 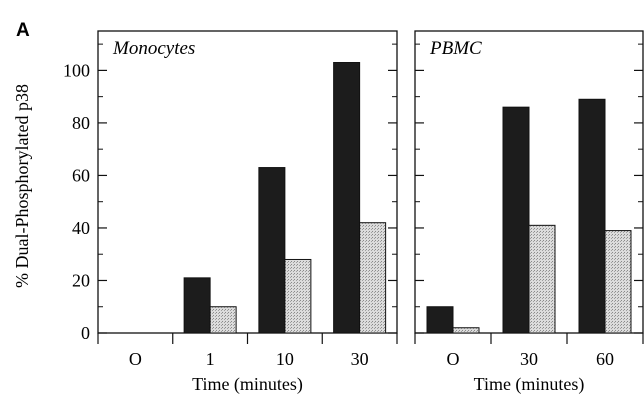 I want to click on chart0-y-tick-label: 40, so click(x=81, y=228).